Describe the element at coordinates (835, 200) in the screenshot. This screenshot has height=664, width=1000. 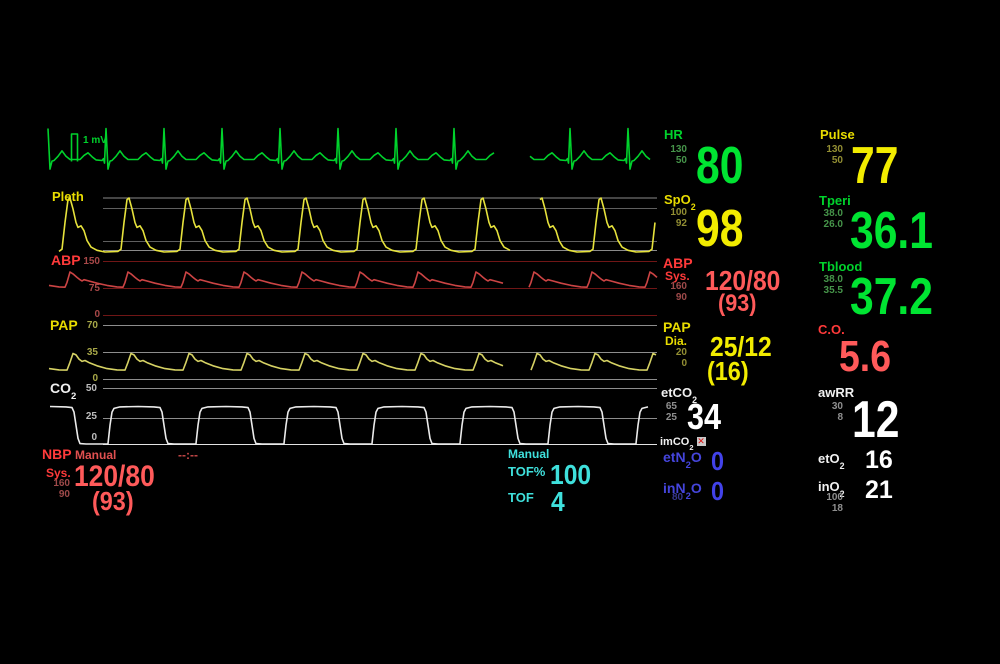
I see `tperi-label: Tperi` at that location.